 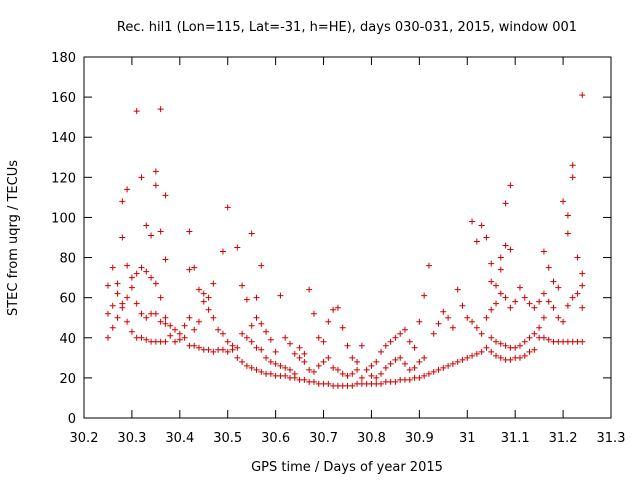 What do you see at coordinates (275, 438) in the screenshot?
I see `x-tick-label: 30.6` at bounding box center [275, 438].